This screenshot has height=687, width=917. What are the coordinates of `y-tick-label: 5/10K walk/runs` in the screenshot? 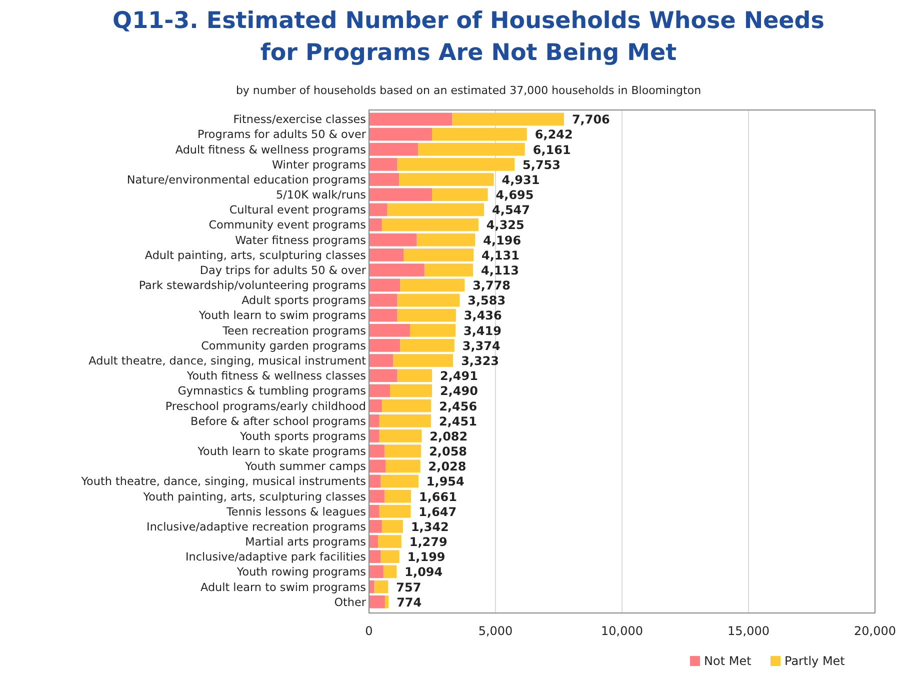 It's located at (321, 195).